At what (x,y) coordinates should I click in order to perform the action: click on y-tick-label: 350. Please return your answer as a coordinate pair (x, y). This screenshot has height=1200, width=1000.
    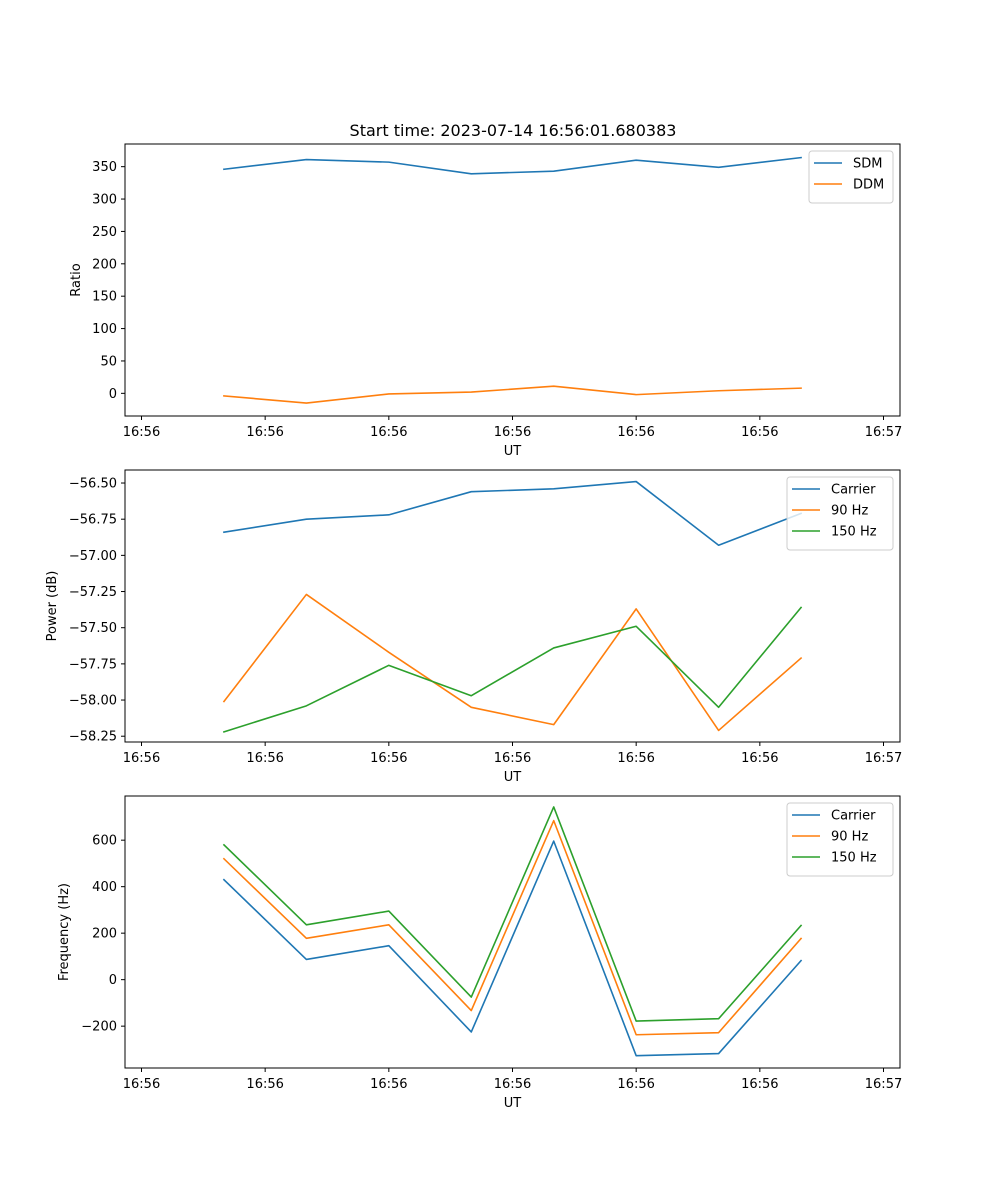
    Looking at the image, I should click on (104, 167).